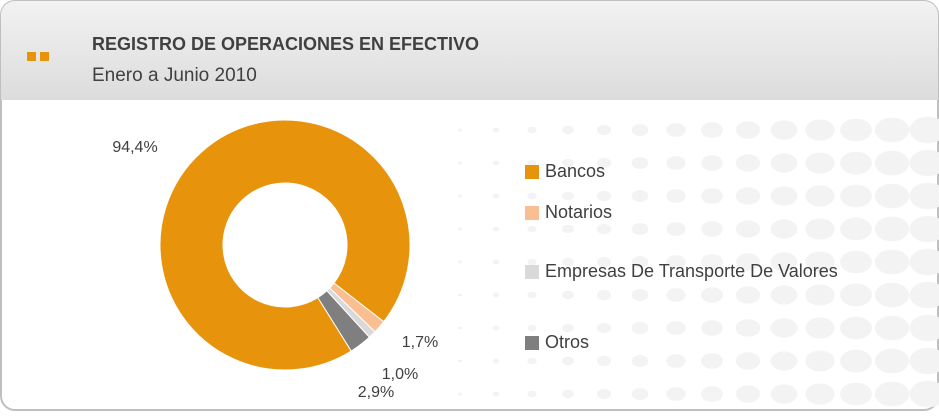  I want to click on data-label: 1,7%, so click(420, 342).